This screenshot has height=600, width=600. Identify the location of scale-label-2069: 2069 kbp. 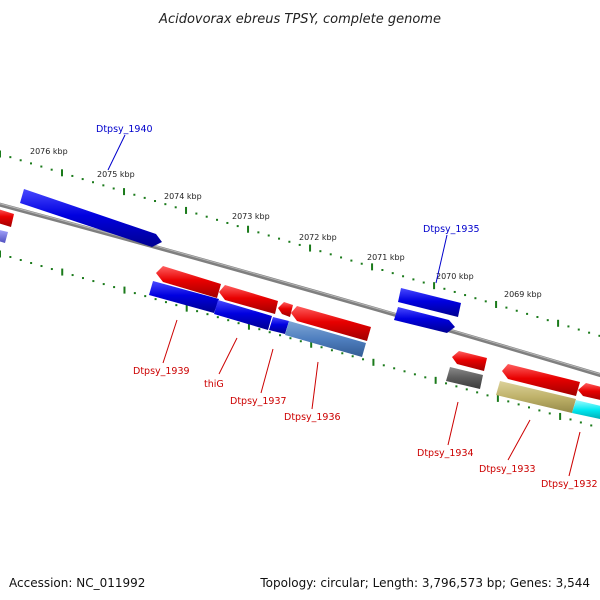
(523, 294).